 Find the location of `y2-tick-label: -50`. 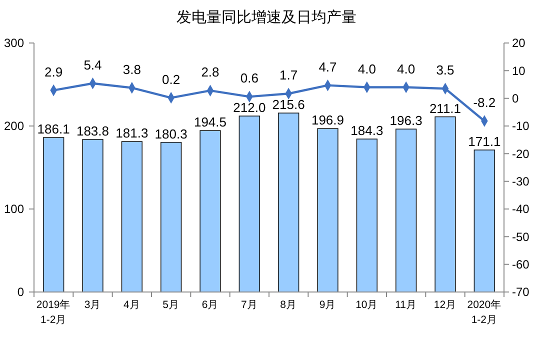

y2-tick-label: -50 is located at coordinates (521, 237).